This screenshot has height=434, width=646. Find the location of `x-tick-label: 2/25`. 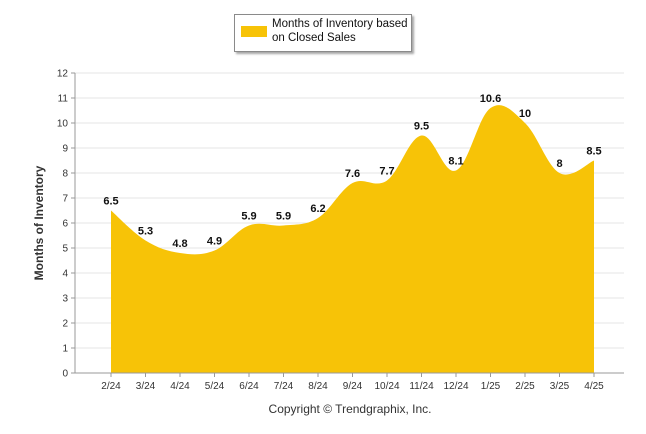

x-tick-label: 2/25 is located at coordinates (525, 386).